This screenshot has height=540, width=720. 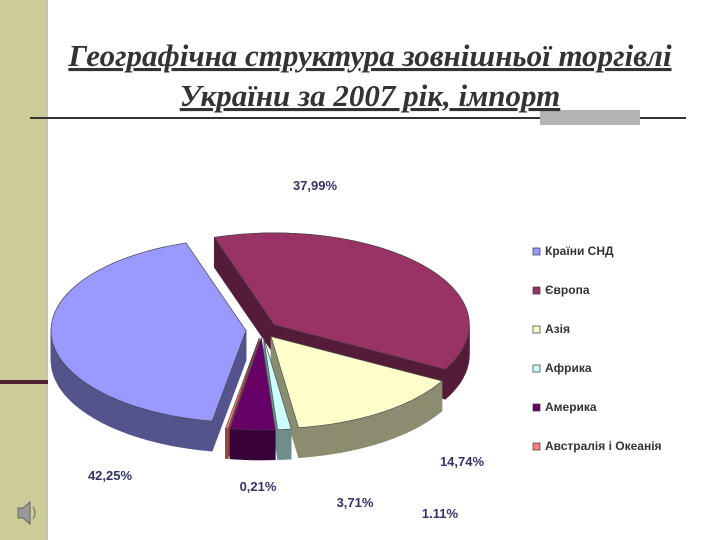 What do you see at coordinates (579, 251) in the screenshot?
I see `legend-label: Країни СНД` at bounding box center [579, 251].